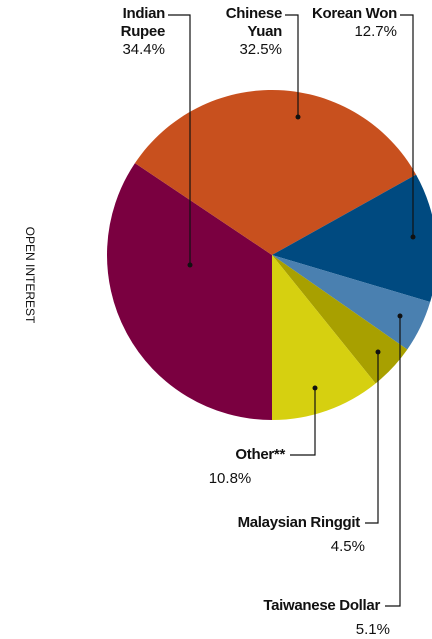 The image size is (432, 639). Describe the element at coordinates (299, 522) in the screenshot. I see `category-label: Malaysian Ringgit` at that location.